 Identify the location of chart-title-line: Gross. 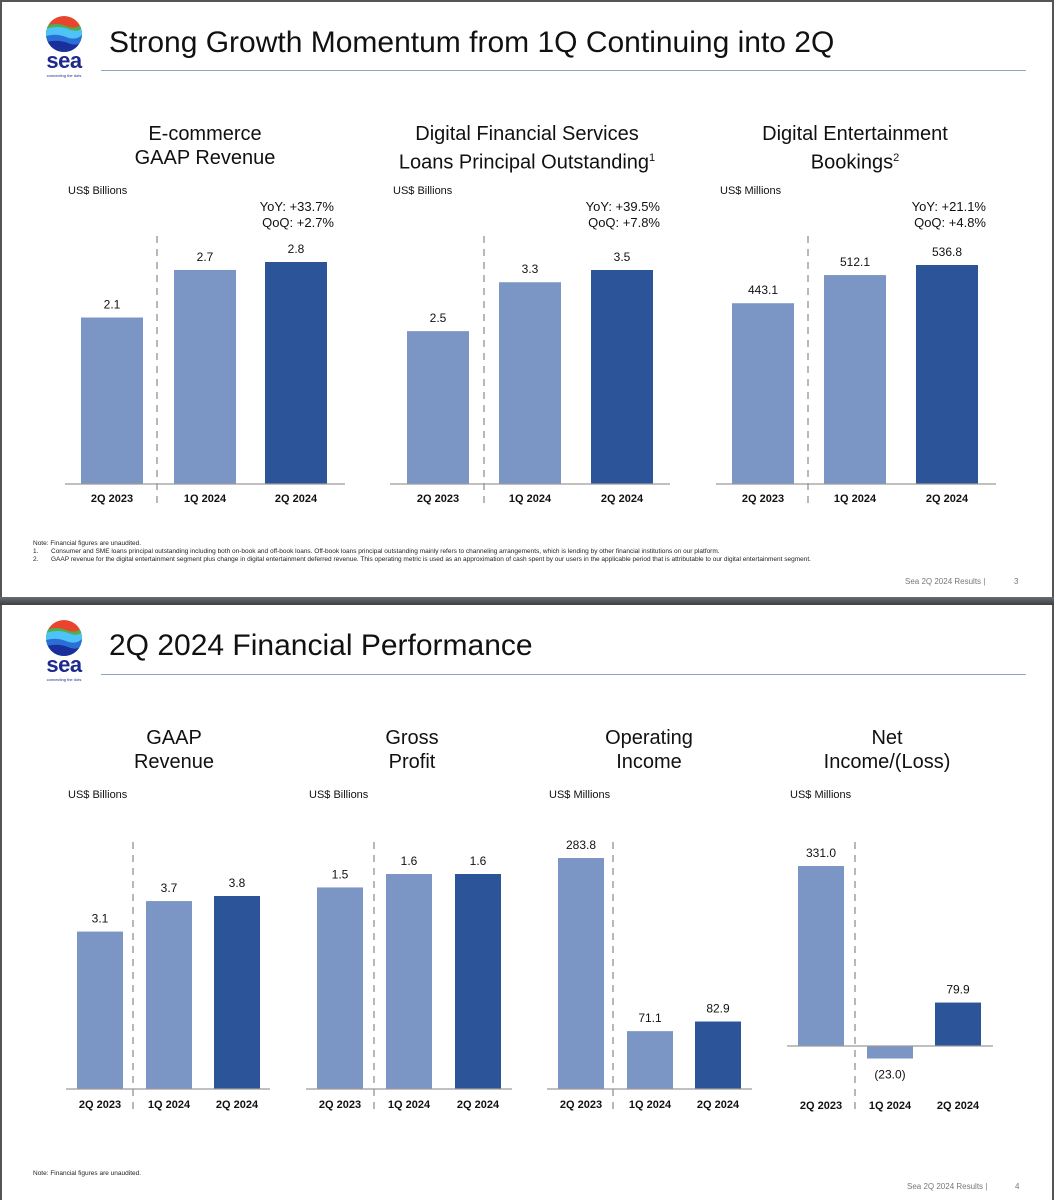
(412, 738).